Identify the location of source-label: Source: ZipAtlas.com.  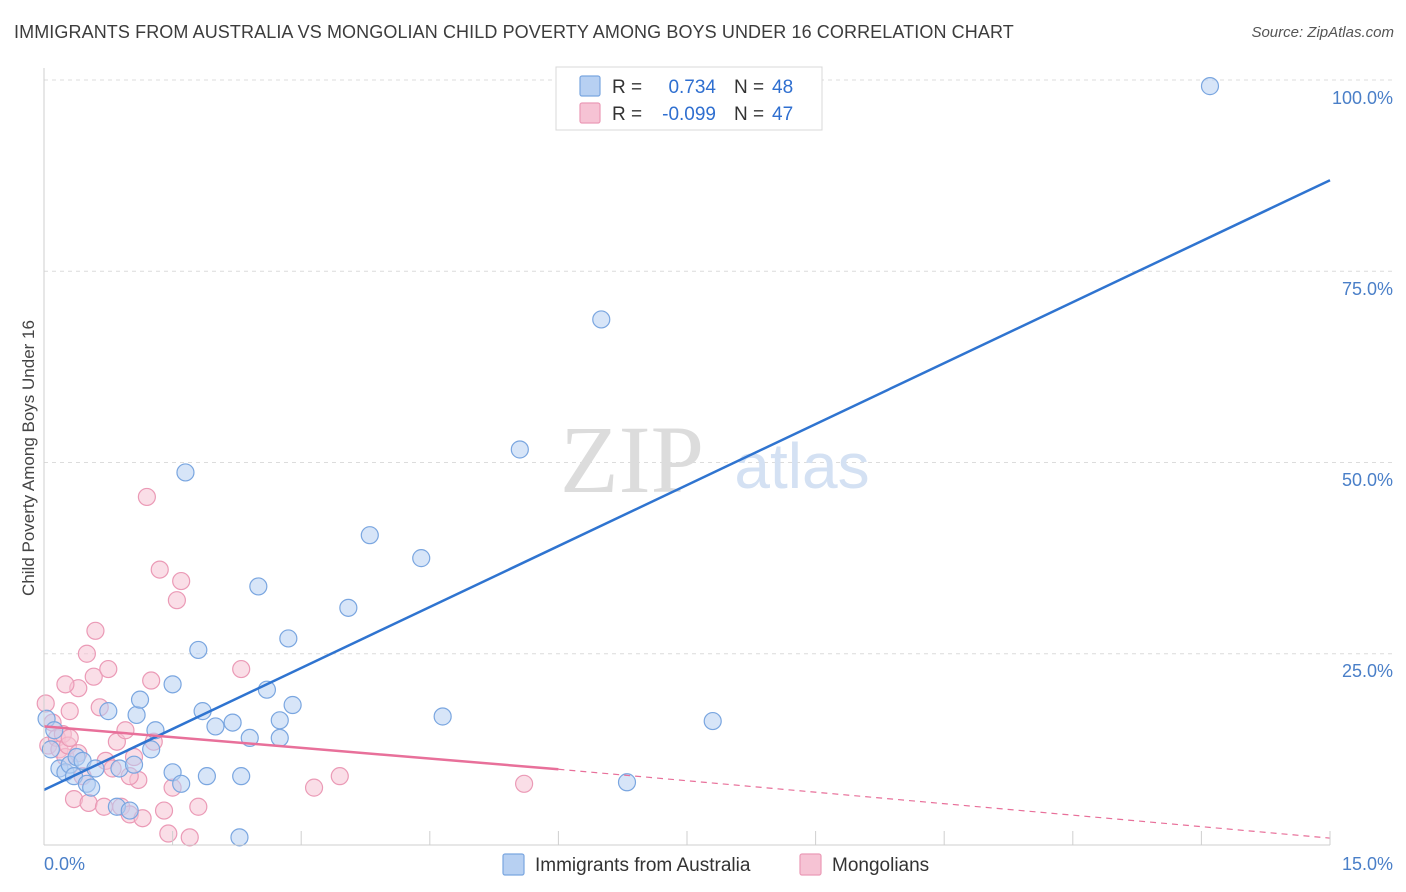
(1322, 32).